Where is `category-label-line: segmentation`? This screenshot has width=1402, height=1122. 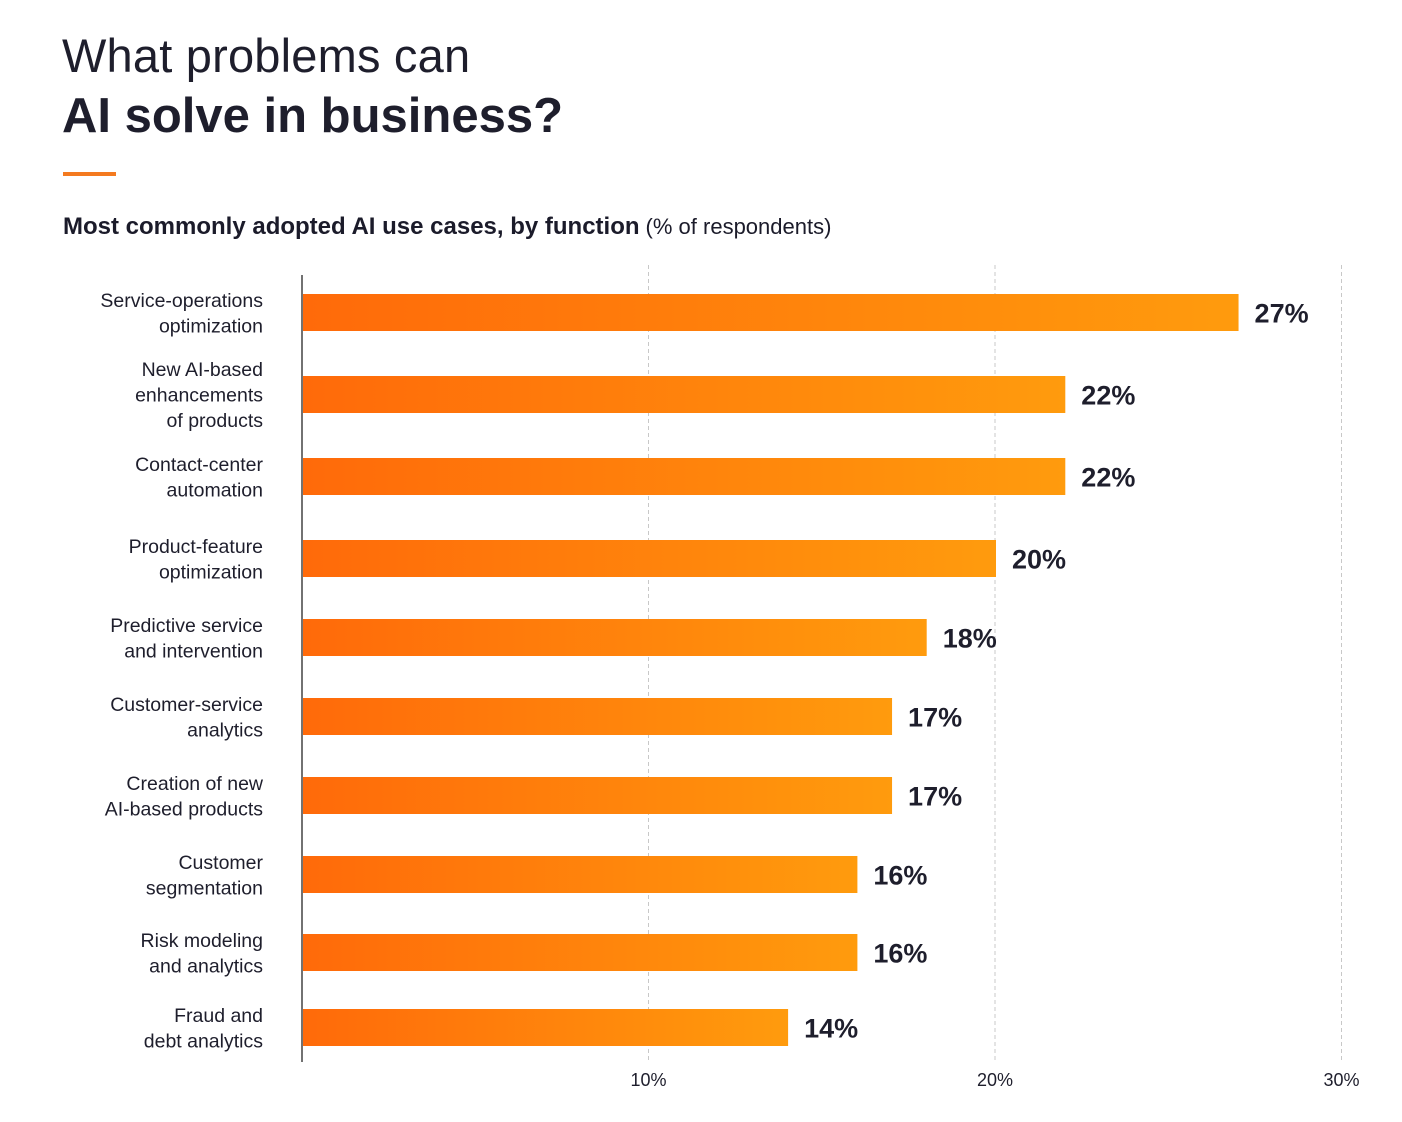
category-label-line: segmentation is located at coordinates (204, 888).